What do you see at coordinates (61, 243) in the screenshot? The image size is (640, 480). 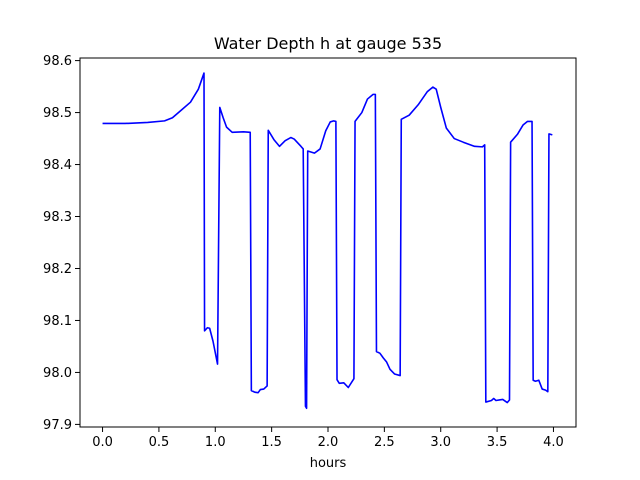 I see `y-axis-ticks: 97.9 98.0 98.1 98.2 98.3 98.4 98.5 98.6` at bounding box center [61, 243].